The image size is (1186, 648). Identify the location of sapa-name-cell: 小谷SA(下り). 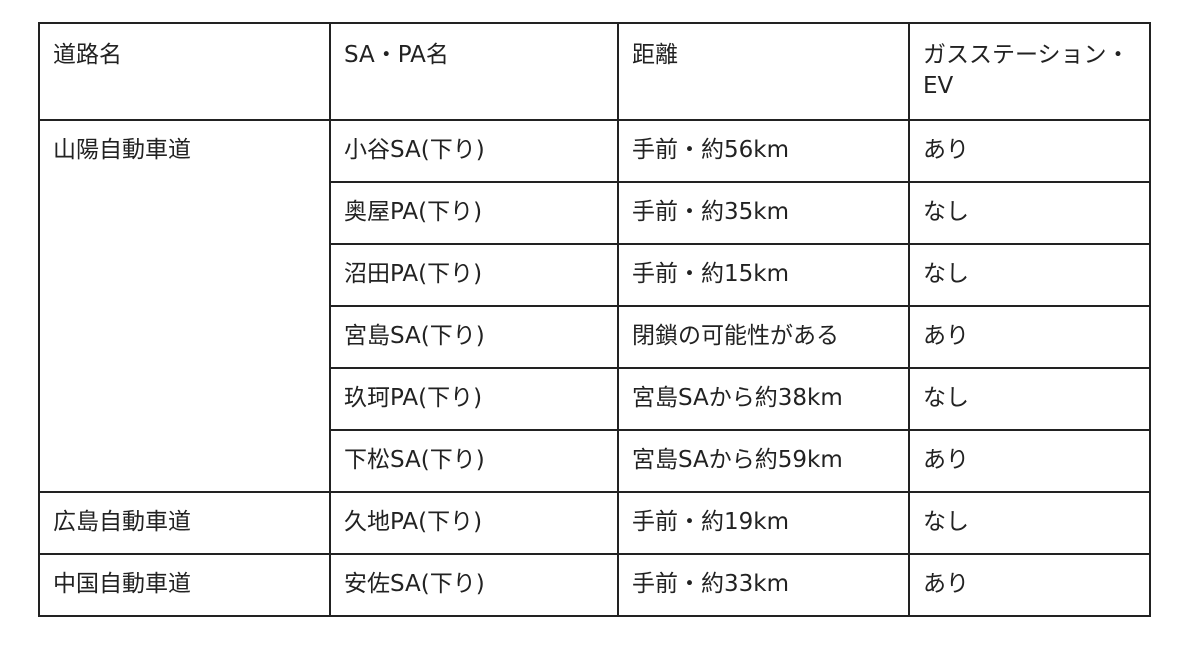
(474, 151).